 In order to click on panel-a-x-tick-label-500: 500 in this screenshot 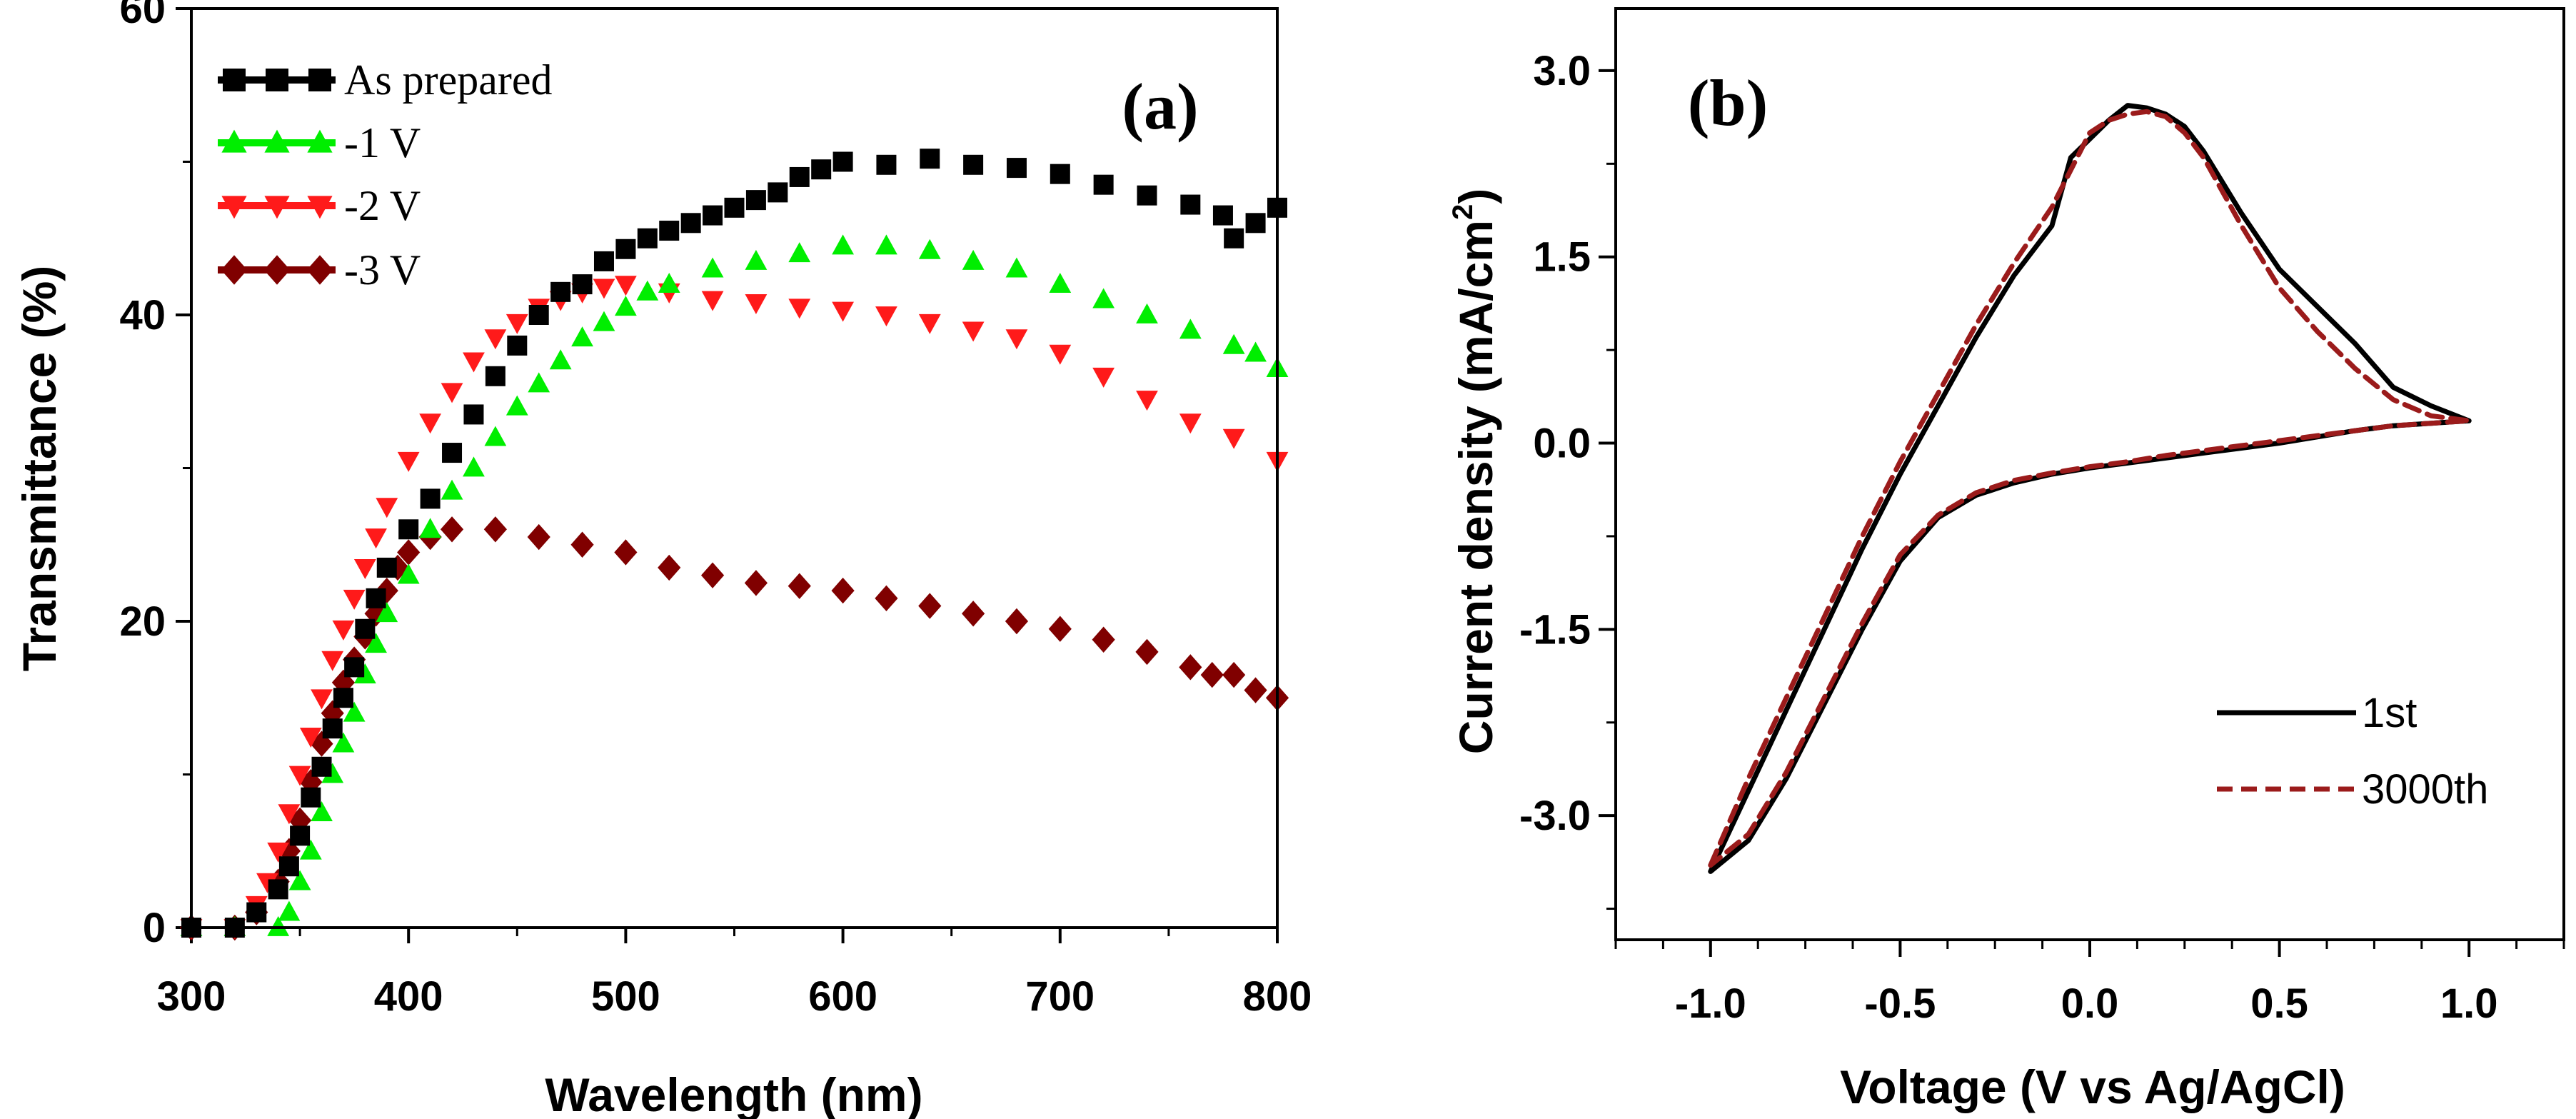, I will do `click(625, 996)`.